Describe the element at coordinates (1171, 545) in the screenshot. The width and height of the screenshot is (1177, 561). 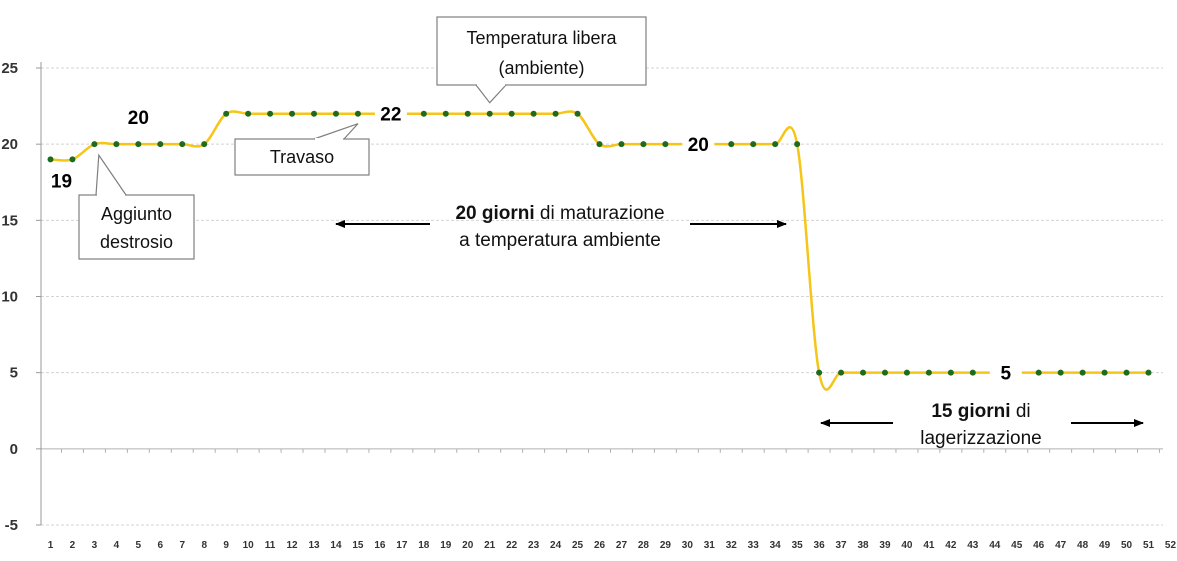
I see `x-tick-label: 52` at that location.